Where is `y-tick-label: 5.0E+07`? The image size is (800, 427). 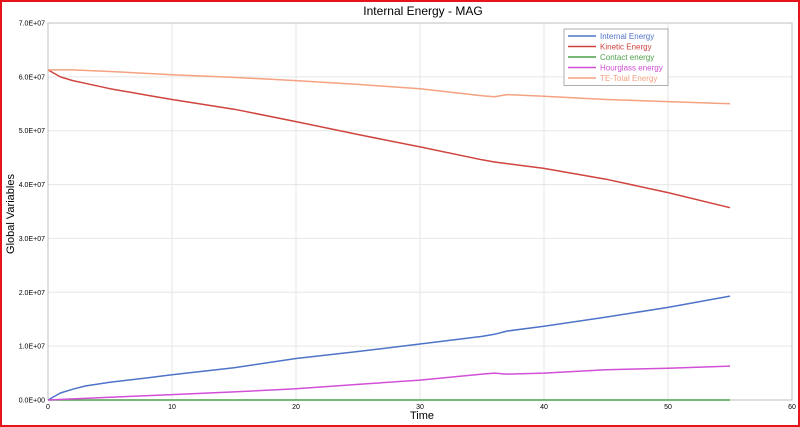
y-tick-label: 5.0E+07 is located at coordinates (32, 131).